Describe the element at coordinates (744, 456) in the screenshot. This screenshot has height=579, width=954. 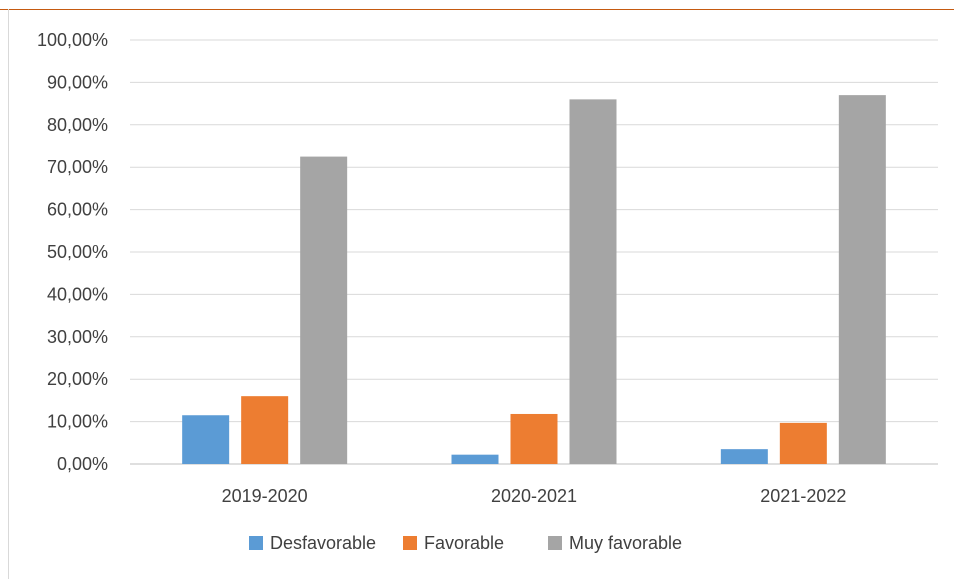
I see `bar-desfavorable-2021-2022` at that location.